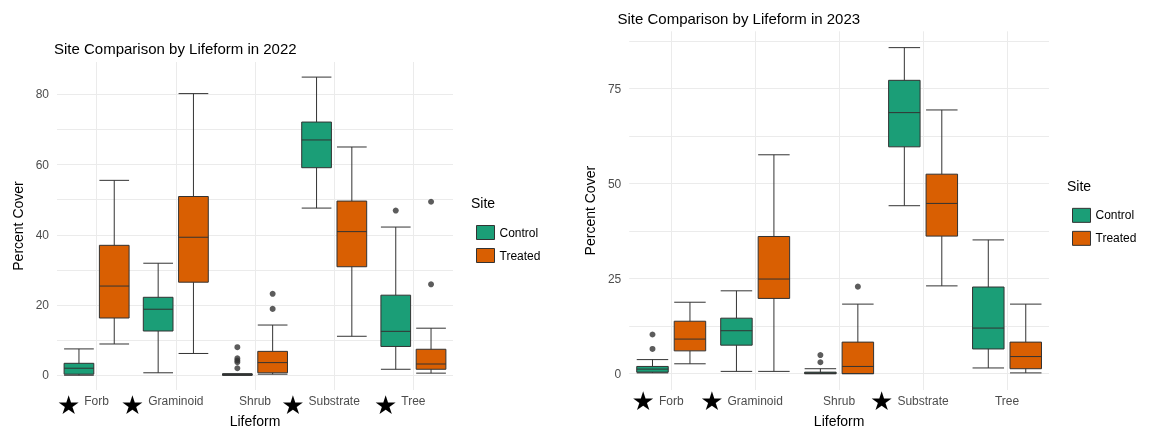 The width and height of the screenshot is (1157, 433). What do you see at coordinates (175, 48) in the screenshot?
I see `chart-title: Site Comparison by Lifeform in 2022` at bounding box center [175, 48].